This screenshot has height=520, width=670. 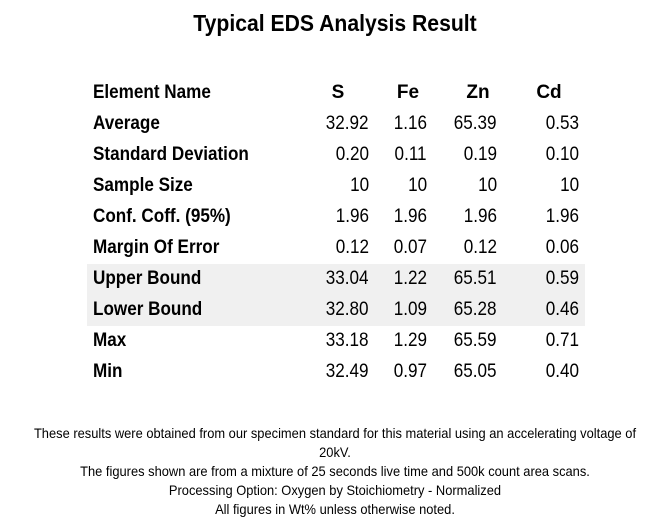 I want to click on table-row-lower-bound: Lower Bound 32.80 1.09 65.28 0.46, so click(x=336, y=310).